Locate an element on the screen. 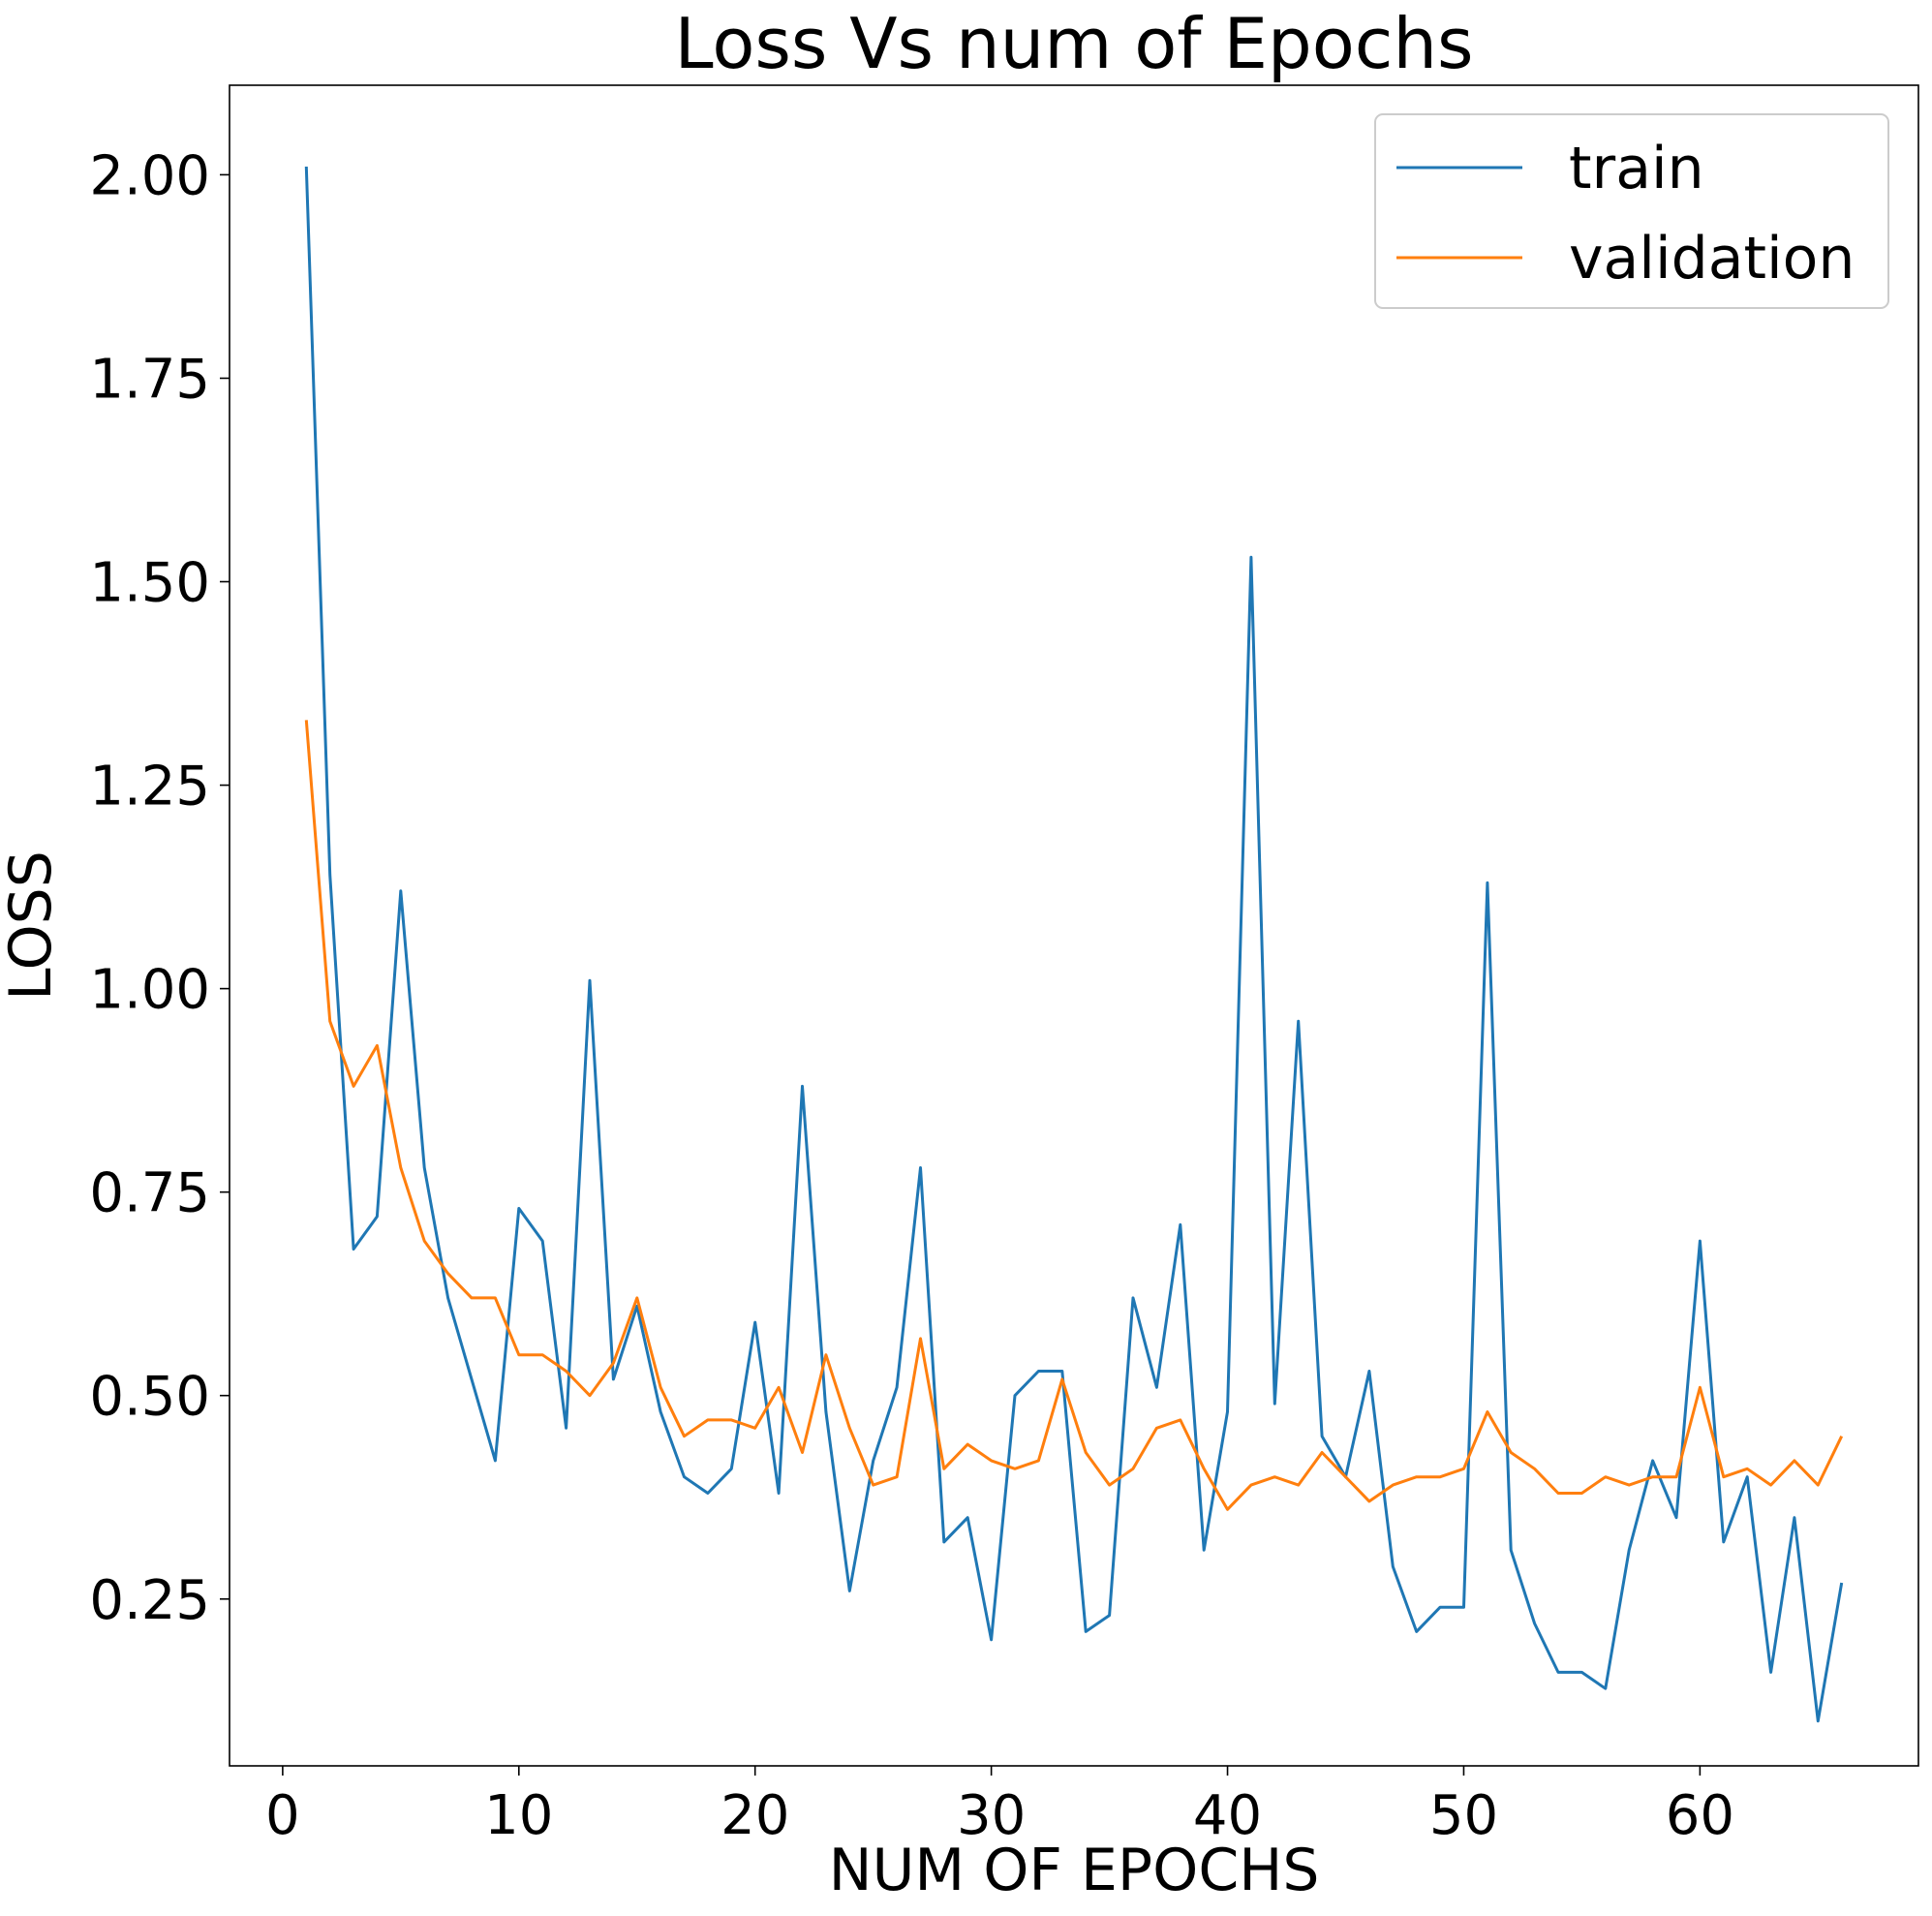 The height and width of the screenshot is (1916, 1932). y-tick-label: 0.50 is located at coordinates (149, 1397).